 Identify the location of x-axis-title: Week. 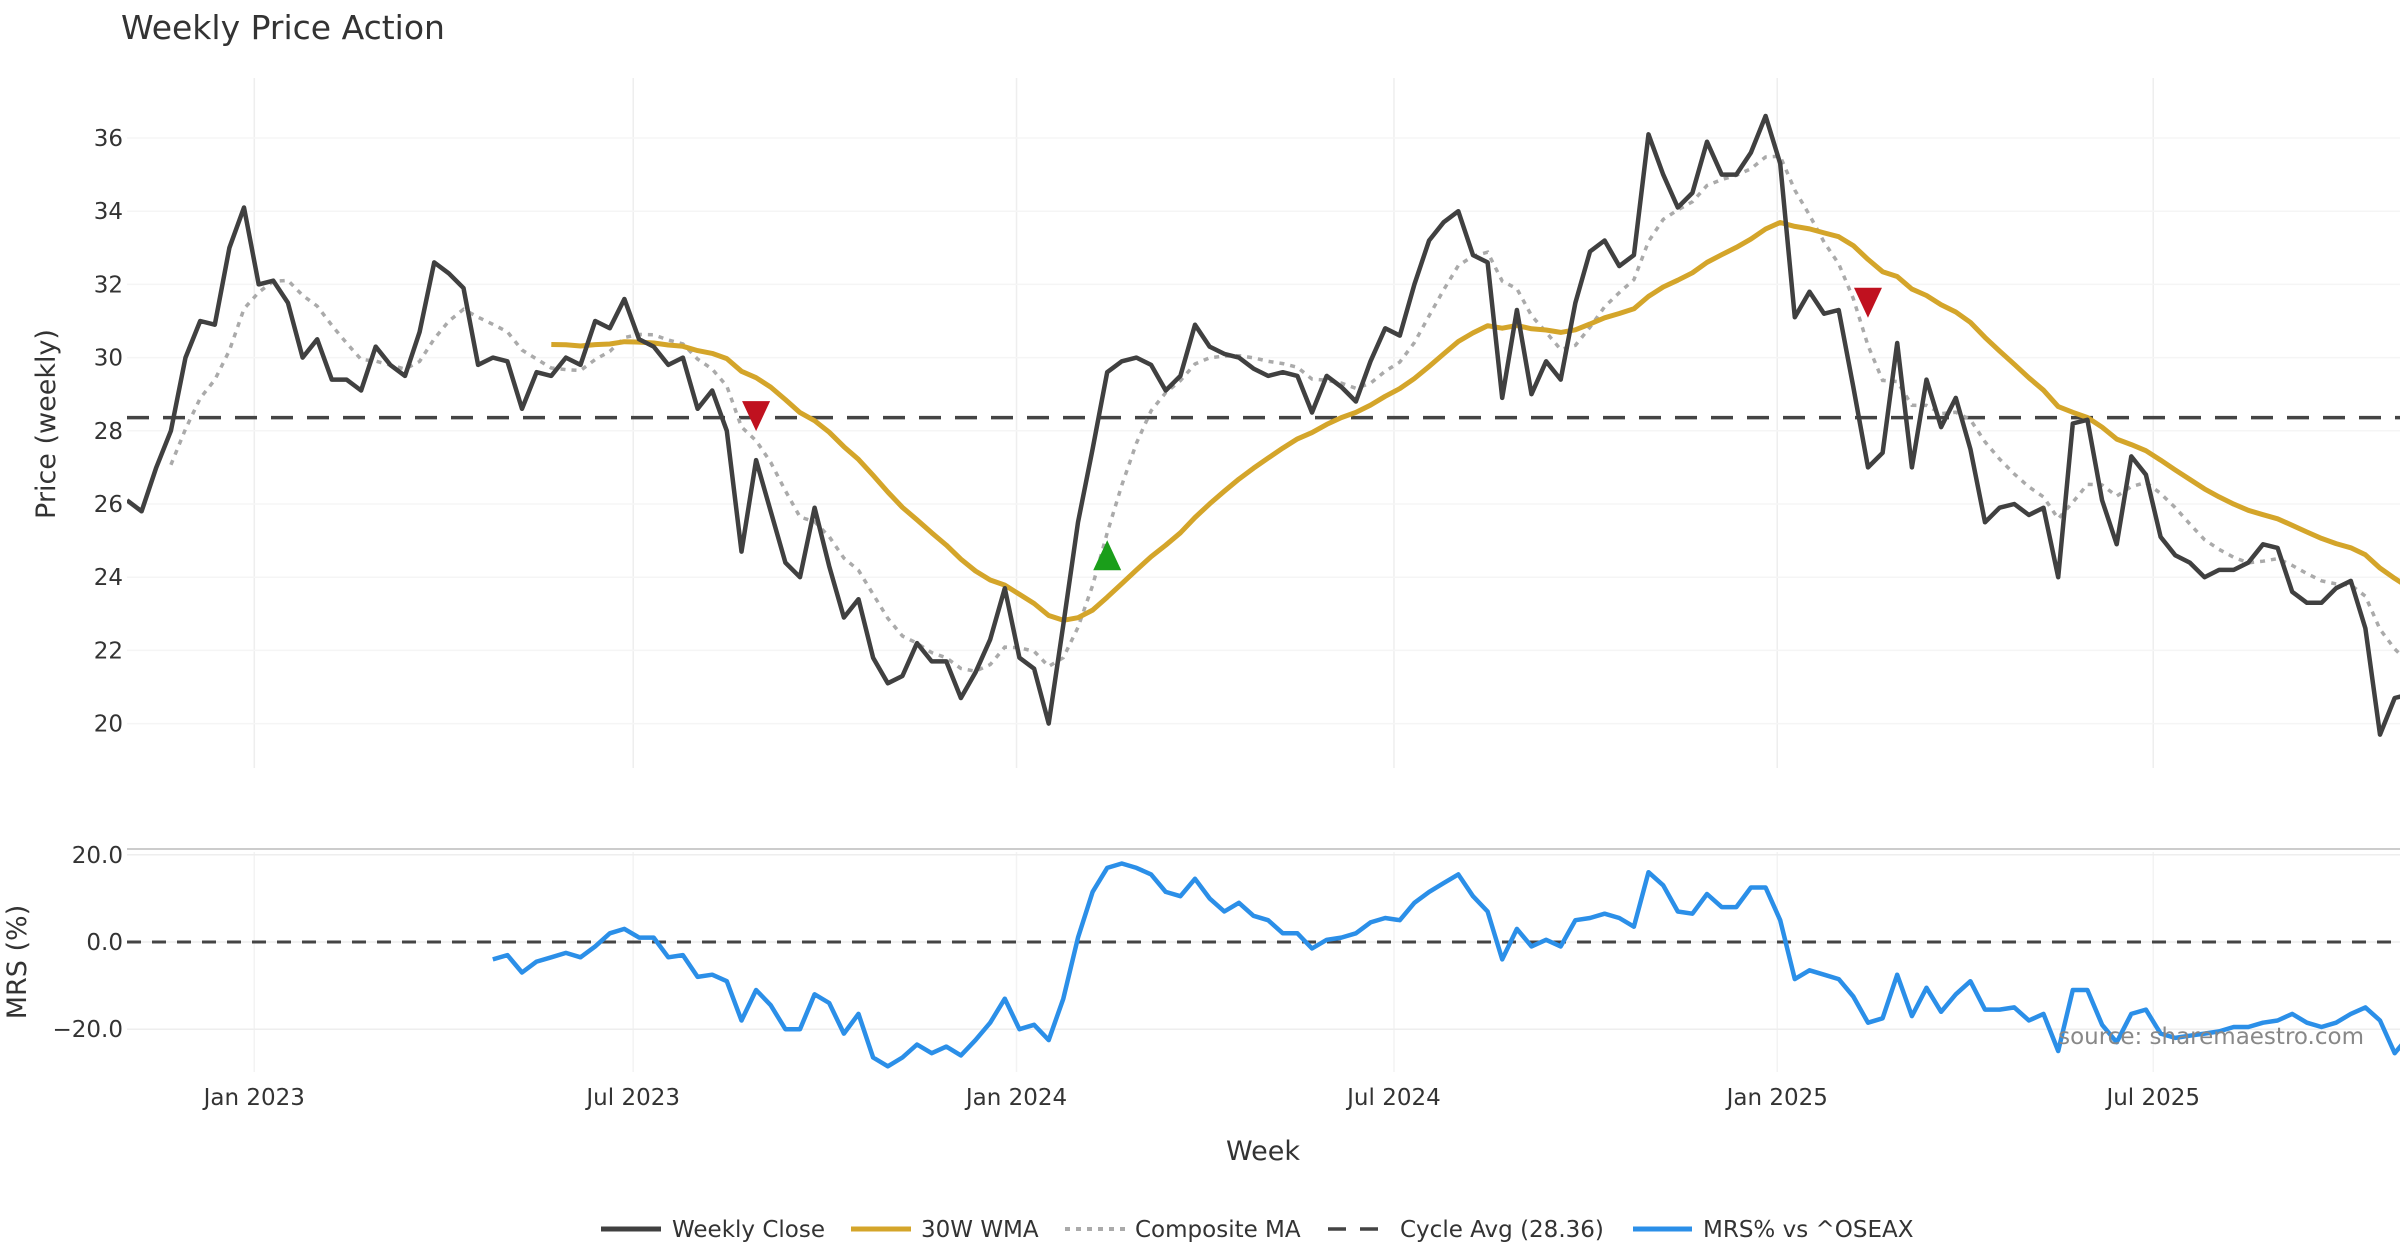
(1263, 1151).